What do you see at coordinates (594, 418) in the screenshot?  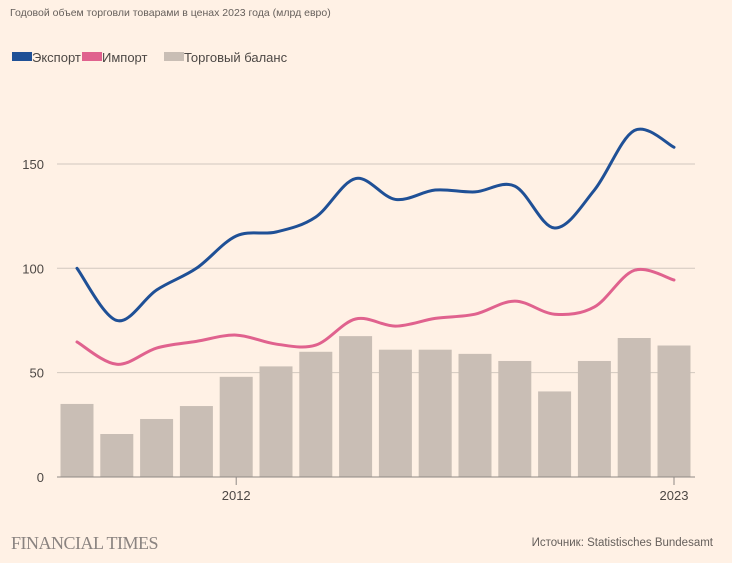 I see `bar-2021` at bounding box center [594, 418].